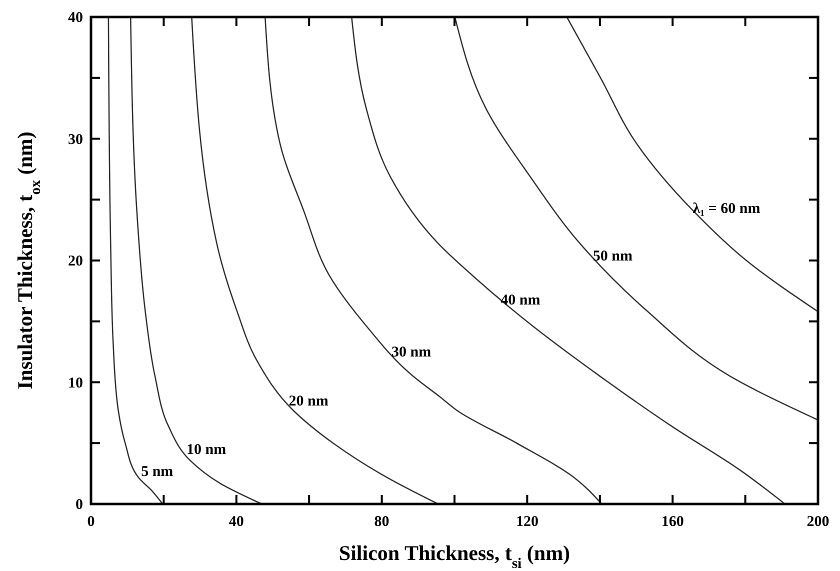  Describe the element at coordinates (672, 522) in the screenshot. I see `x-tick-label: 160` at that location.